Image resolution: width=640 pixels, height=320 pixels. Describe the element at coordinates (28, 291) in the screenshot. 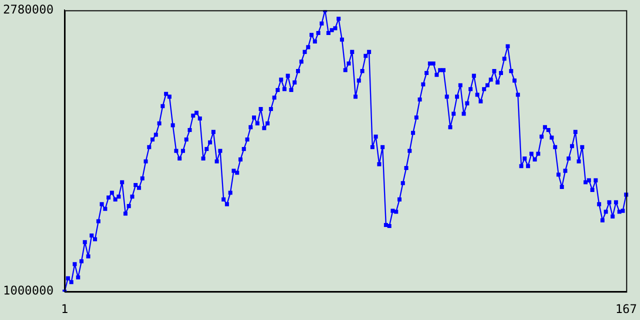

I see `y-tick-label: 1000000` at that location.